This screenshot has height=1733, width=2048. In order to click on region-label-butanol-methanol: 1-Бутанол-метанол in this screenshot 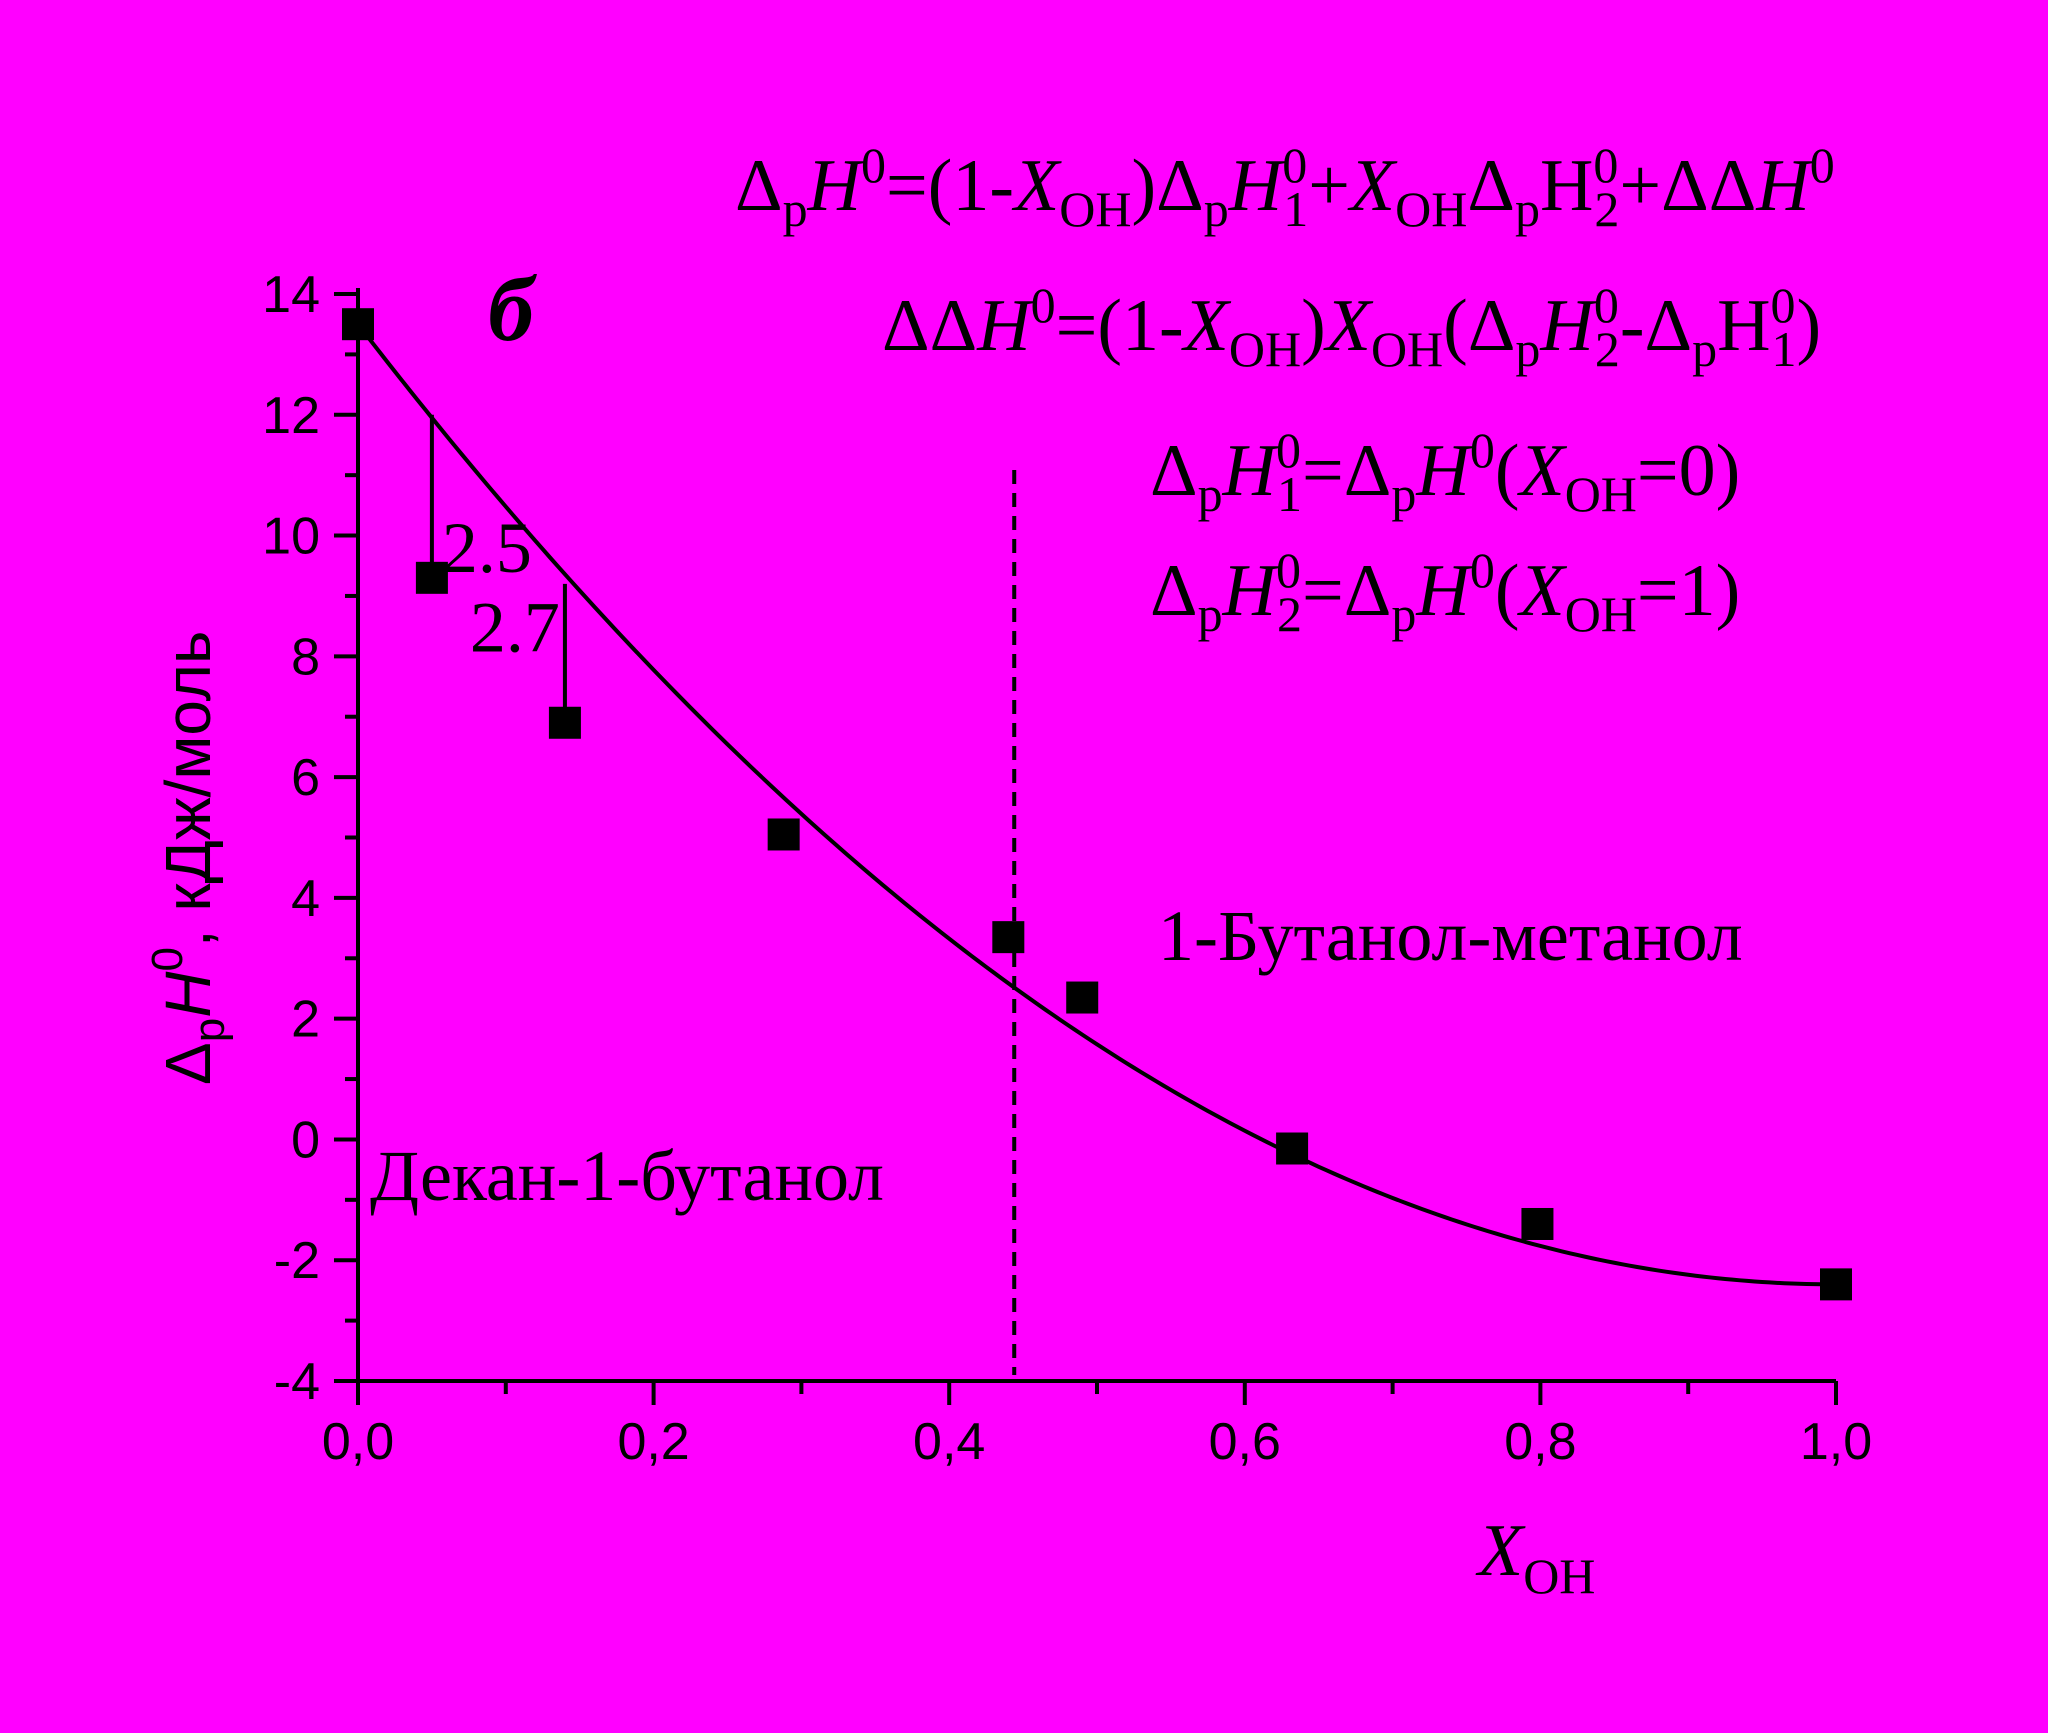, I will do `click(1450, 936)`.